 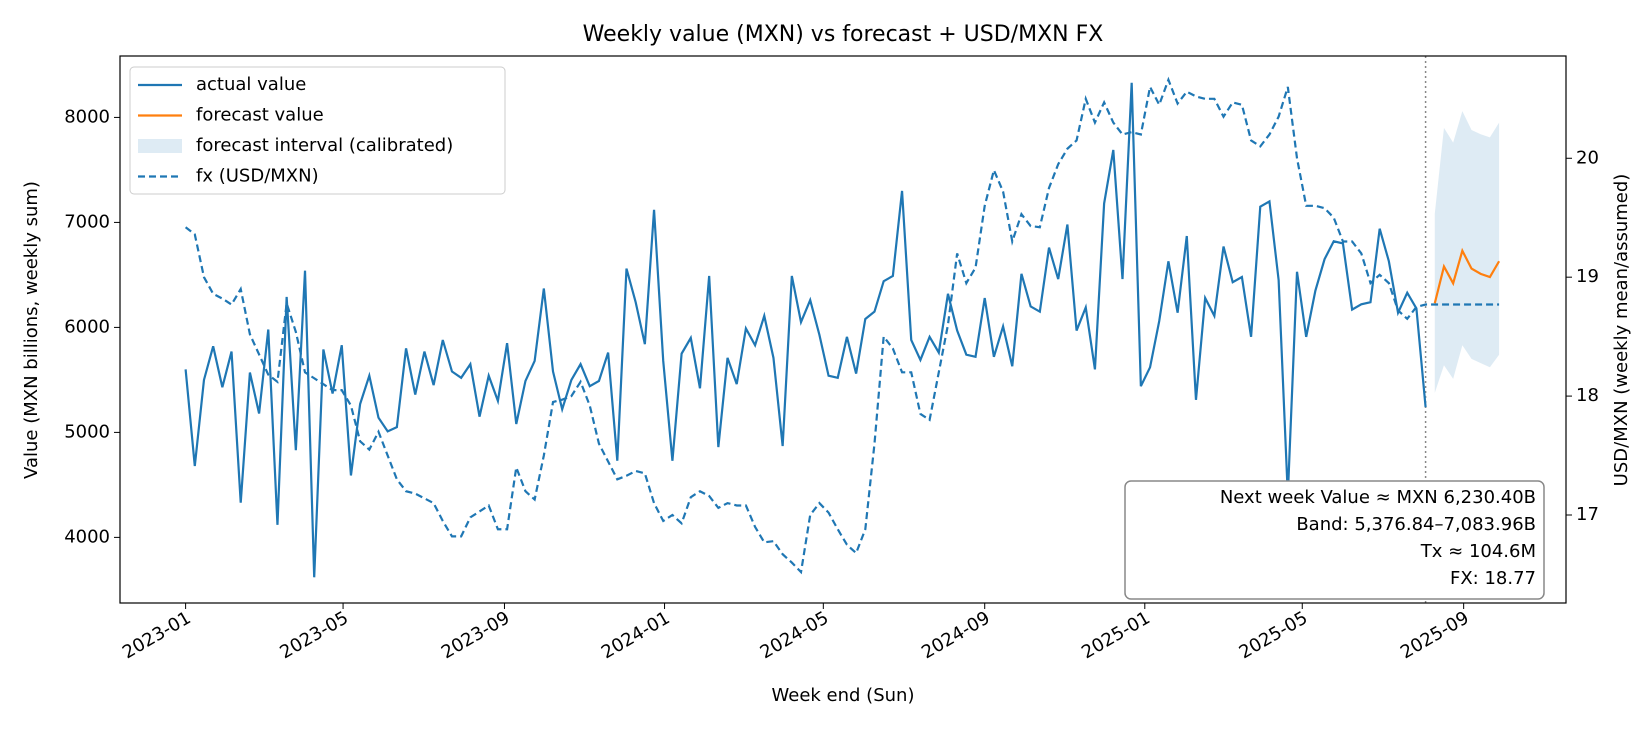 What do you see at coordinates (87, 221) in the screenshot?
I see `y-tick-label: 7000` at bounding box center [87, 221].